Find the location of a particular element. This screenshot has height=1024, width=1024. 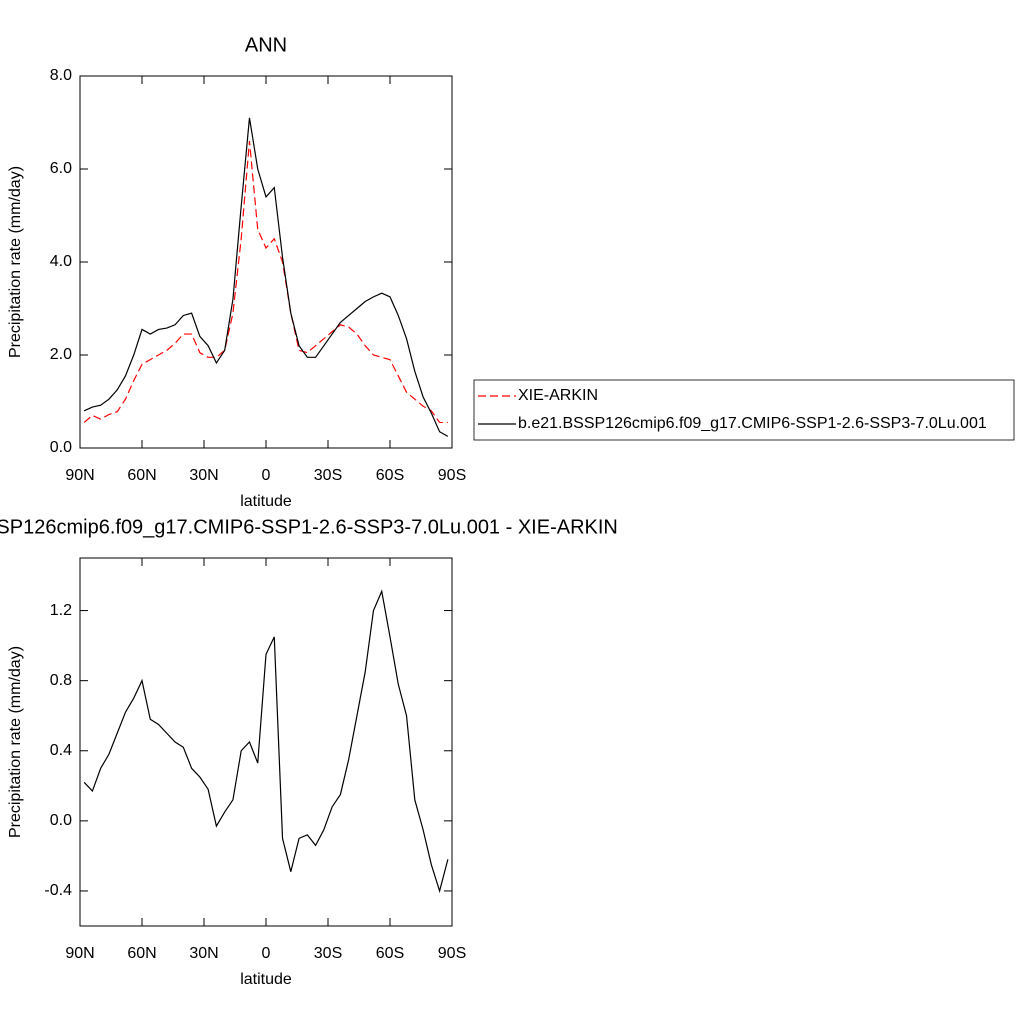

y-tick-label: 4.0 is located at coordinates (61, 261).